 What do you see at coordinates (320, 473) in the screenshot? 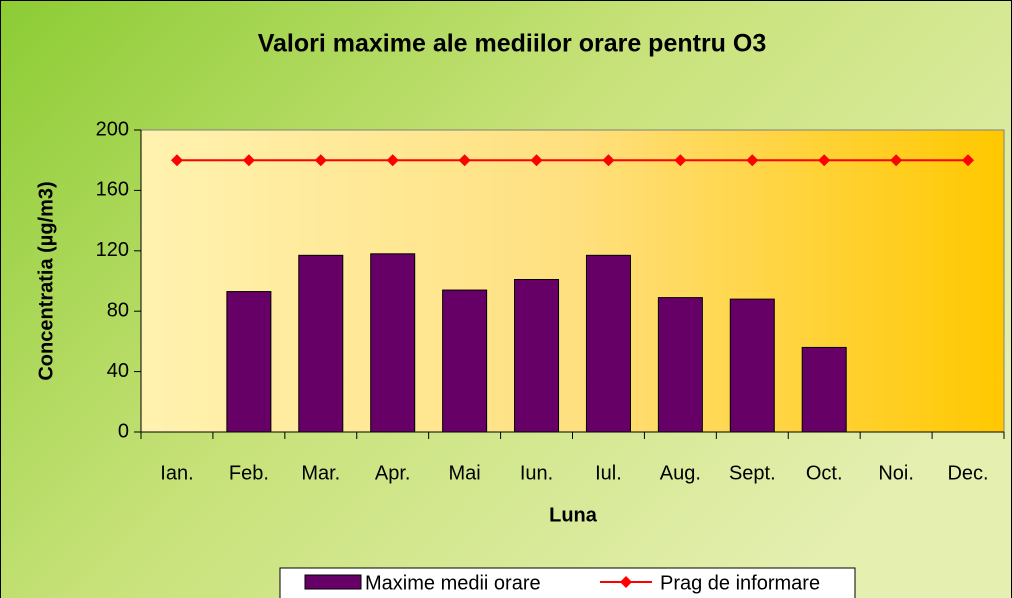
I see `x-tick-label: Mar.` at bounding box center [320, 473].